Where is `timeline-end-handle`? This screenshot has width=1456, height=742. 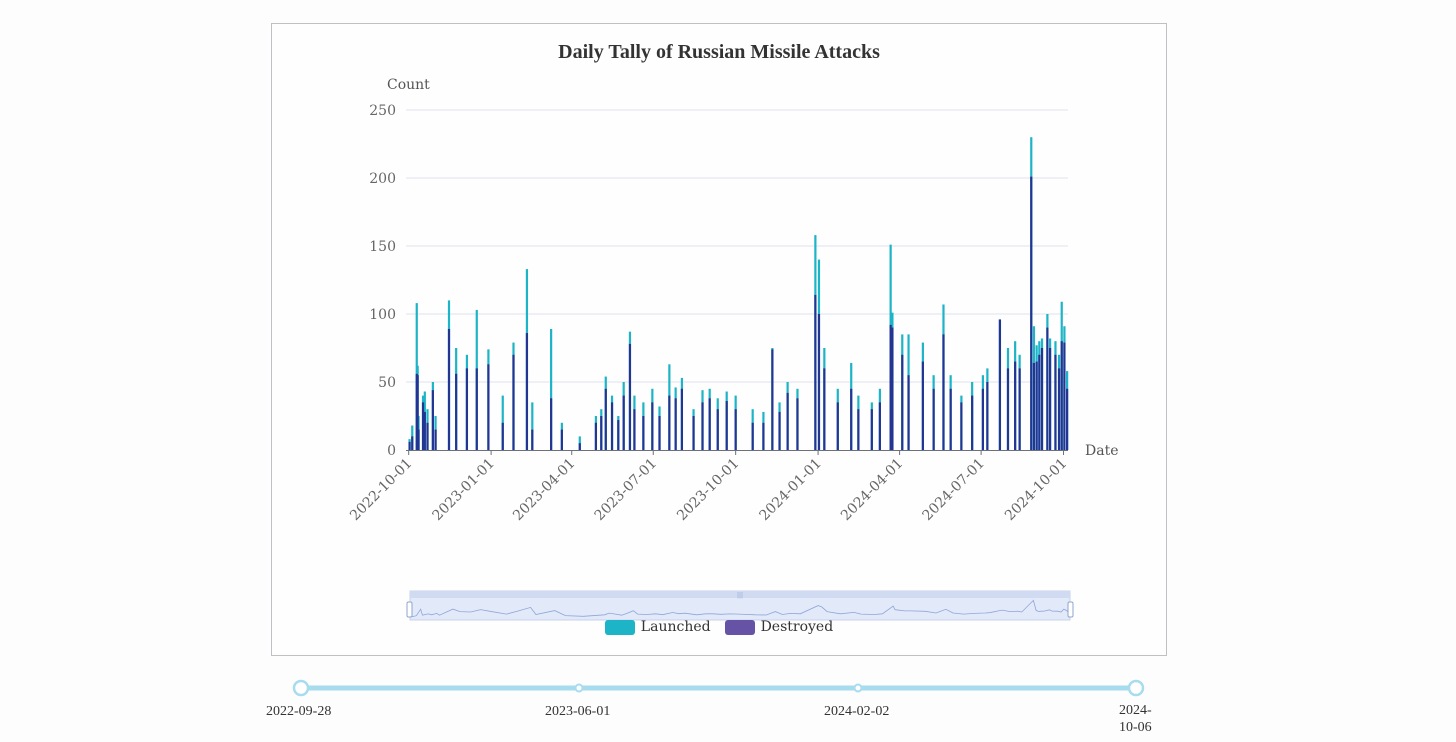 timeline-end-handle is located at coordinates (1136, 688).